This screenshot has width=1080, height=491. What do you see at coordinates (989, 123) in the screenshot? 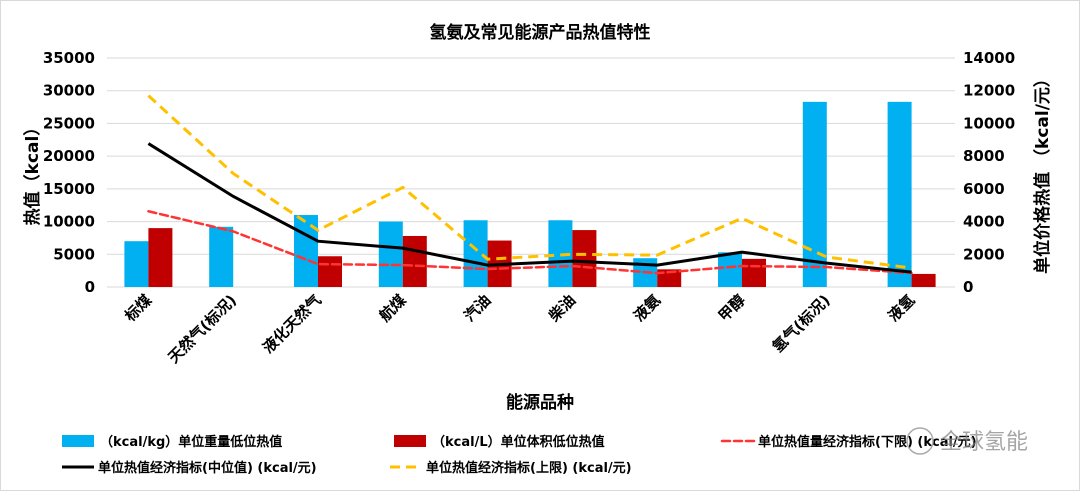
I see `y2-tick-label: 10000` at bounding box center [989, 123].